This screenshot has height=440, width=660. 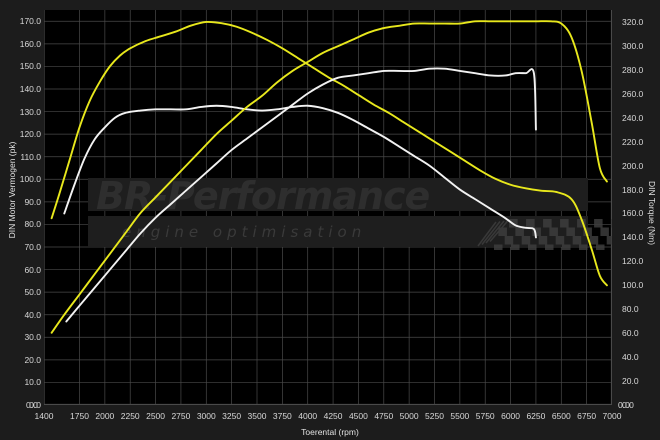 What do you see at coordinates (633, 117) in the screenshot?
I see `y-axis-right-tick-label: 240.0` at bounding box center [633, 117].